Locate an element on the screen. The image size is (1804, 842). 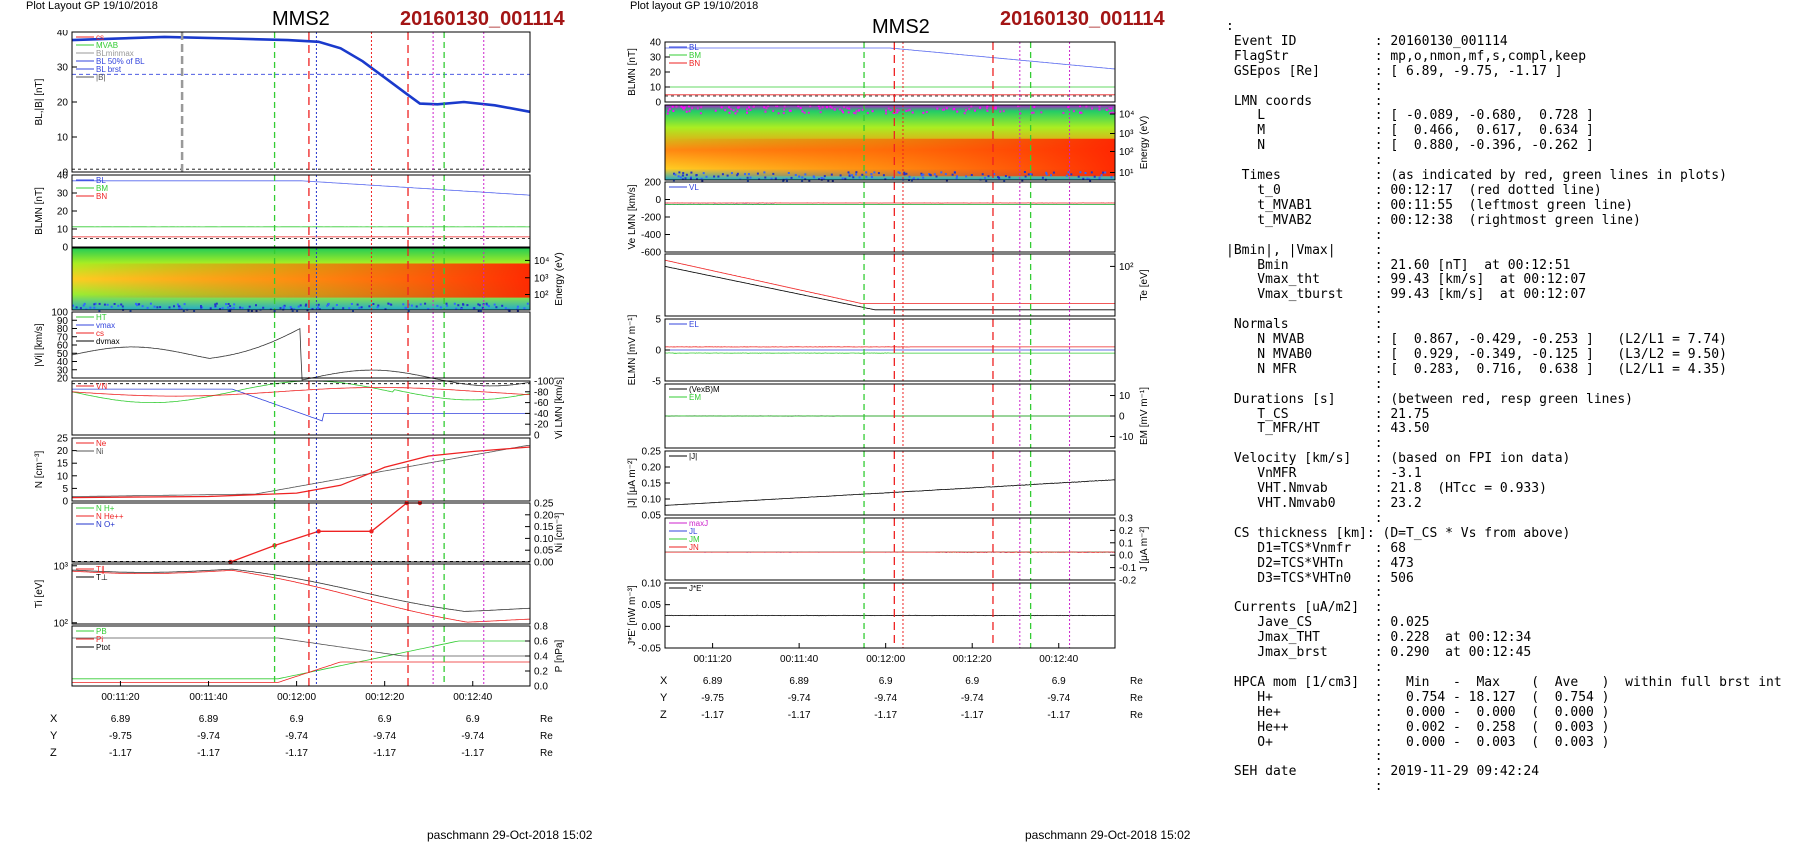
info-line: SEH date : 2019-11-29 09:42:24 is located at coordinates (1504, 772).